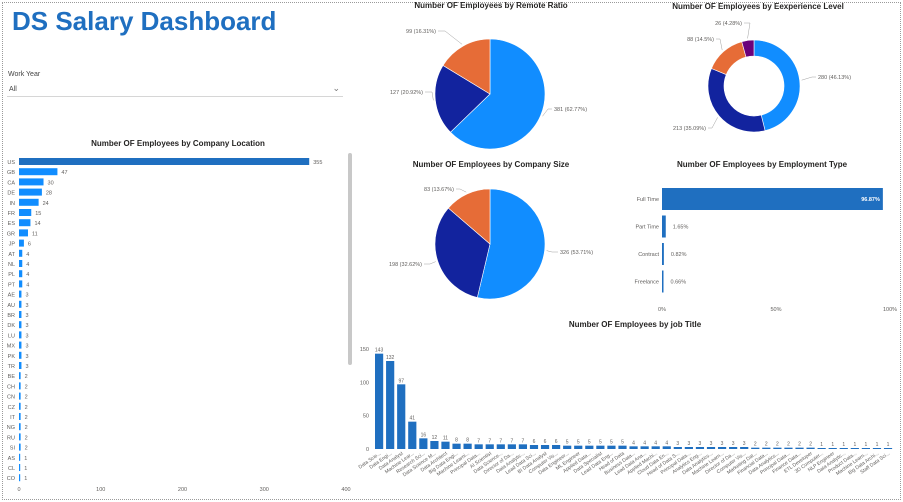  What do you see at coordinates (11, 326) in the screenshot?
I see `location-category-label: DK` at bounding box center [11, 326].